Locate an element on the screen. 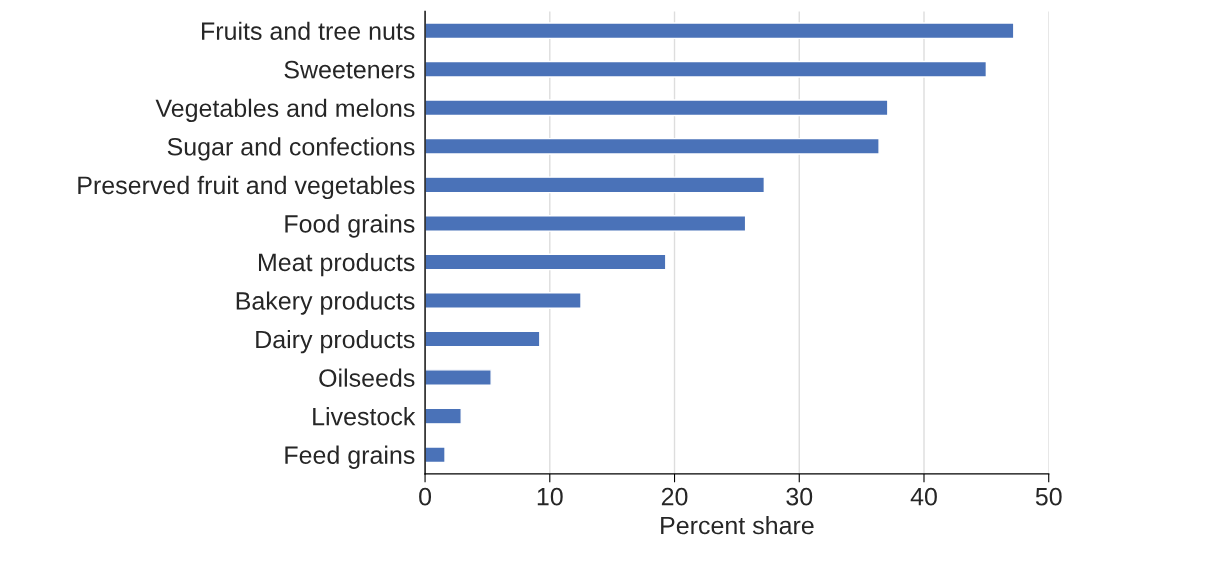  x-tick-label: 40 is located at coordinates (923, 496).